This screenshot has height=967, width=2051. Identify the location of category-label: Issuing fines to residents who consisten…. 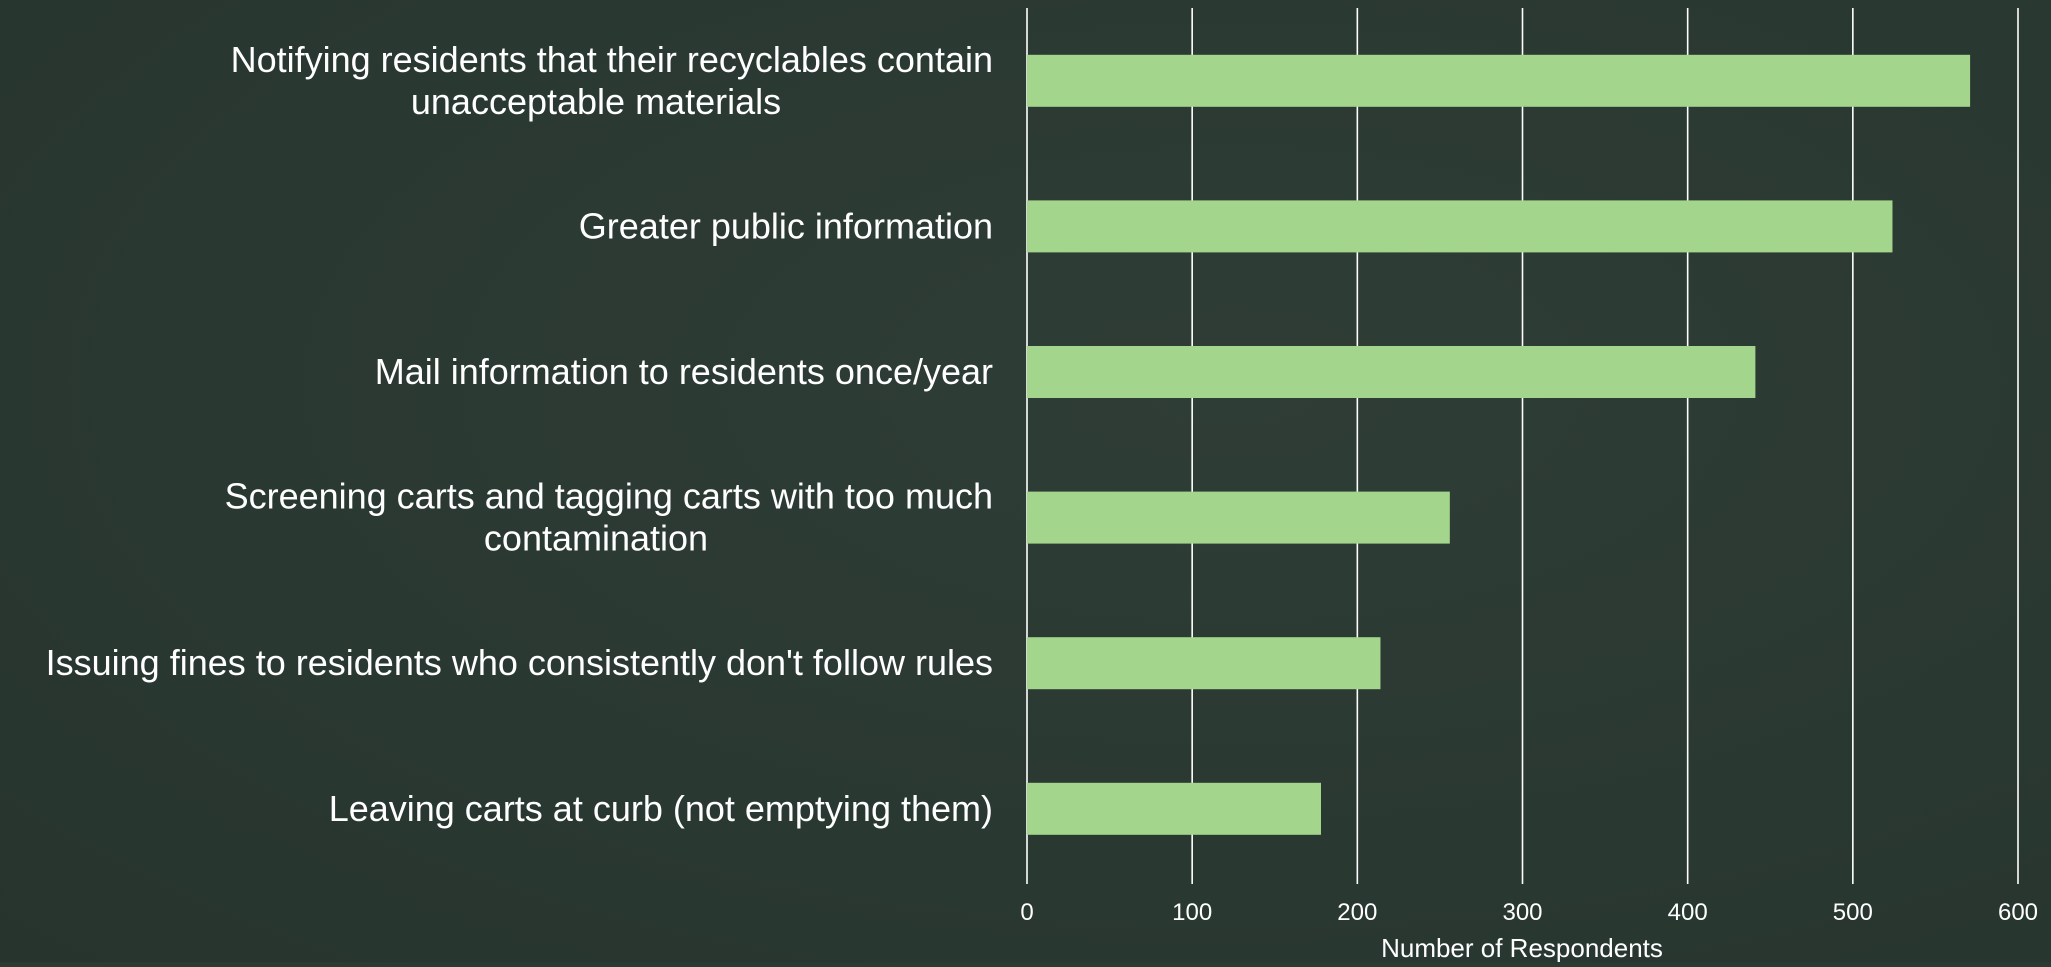
(519, 662).